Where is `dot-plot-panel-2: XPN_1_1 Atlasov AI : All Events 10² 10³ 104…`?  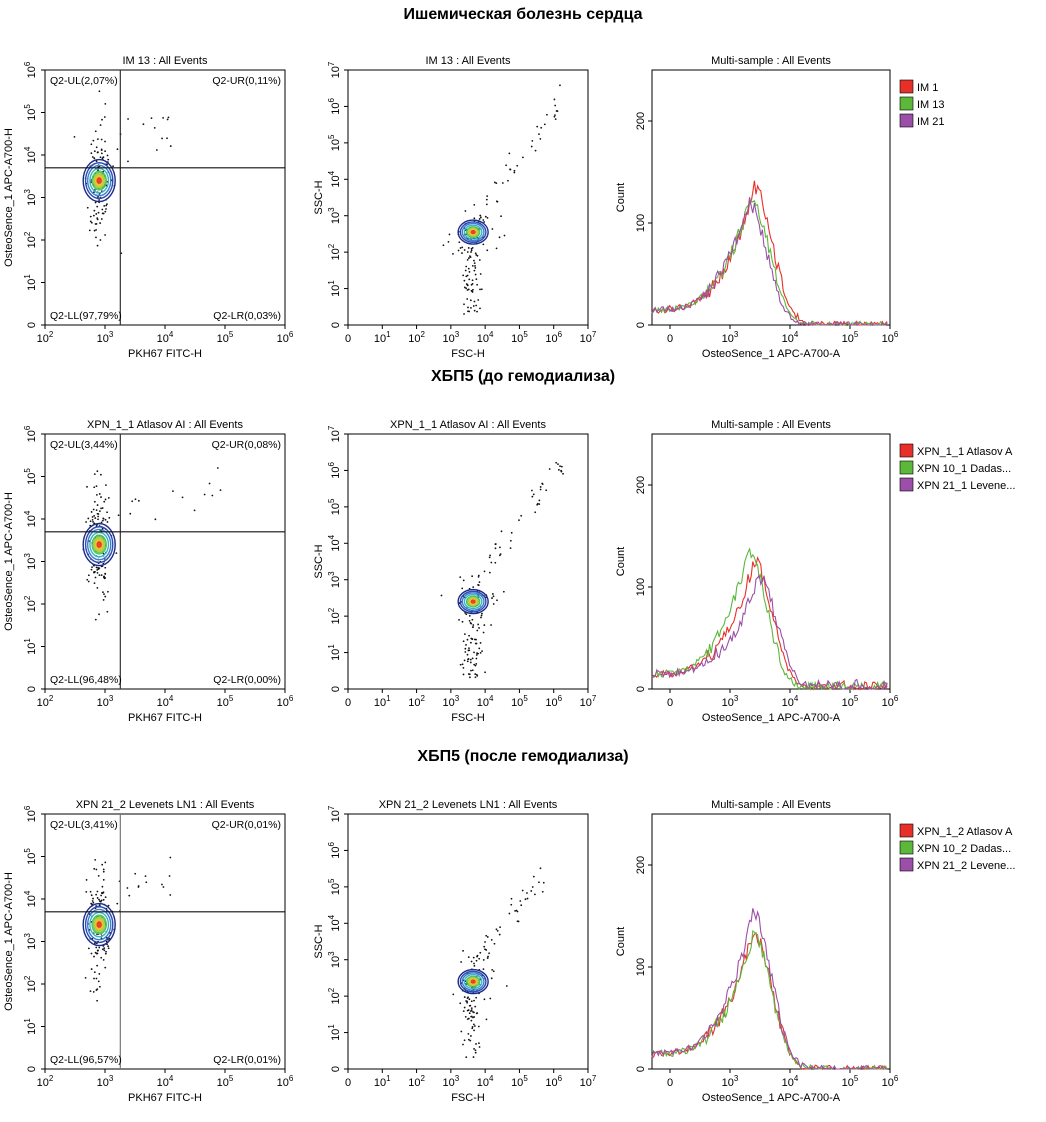
dot-plot-panel-2: XPN_1_1 Atlasov AI : All Events 10² 10³ 104… is located at coordinates (150, 577).